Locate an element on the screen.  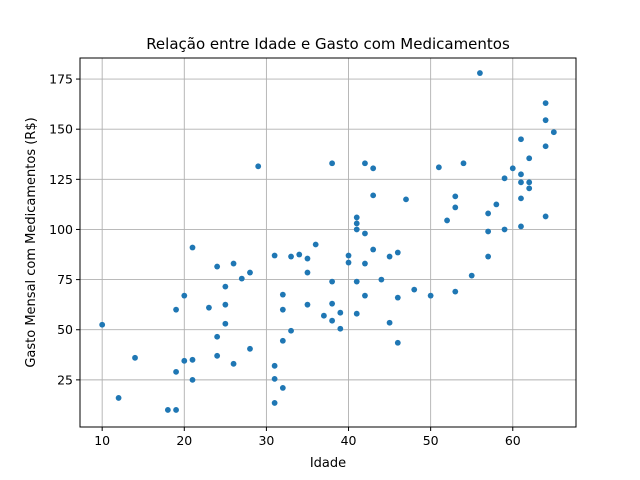
y-tick-label: 150 is located at coordinates (61, 129).